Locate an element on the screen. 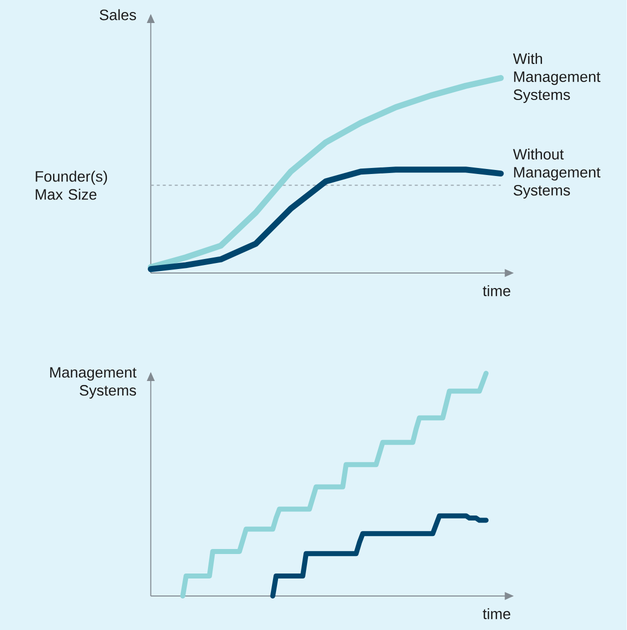  y-axis-title: Sales is located at coordinates (118, 14).